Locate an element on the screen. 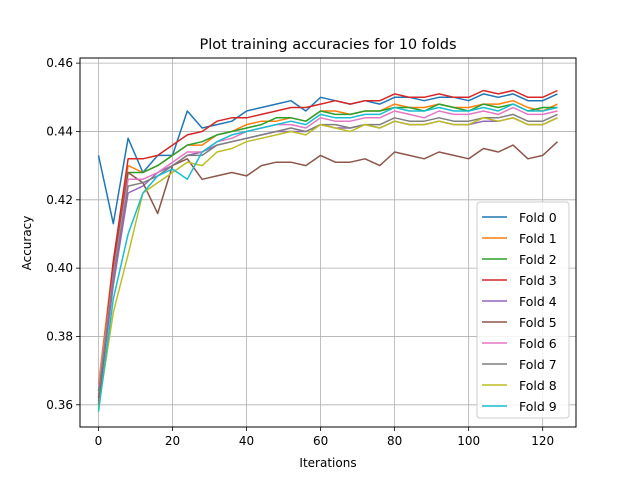 Image resolution: width=640 pixels, height=480 pixels. legend-label: Fold 4 is located at coordinates (538, 301).